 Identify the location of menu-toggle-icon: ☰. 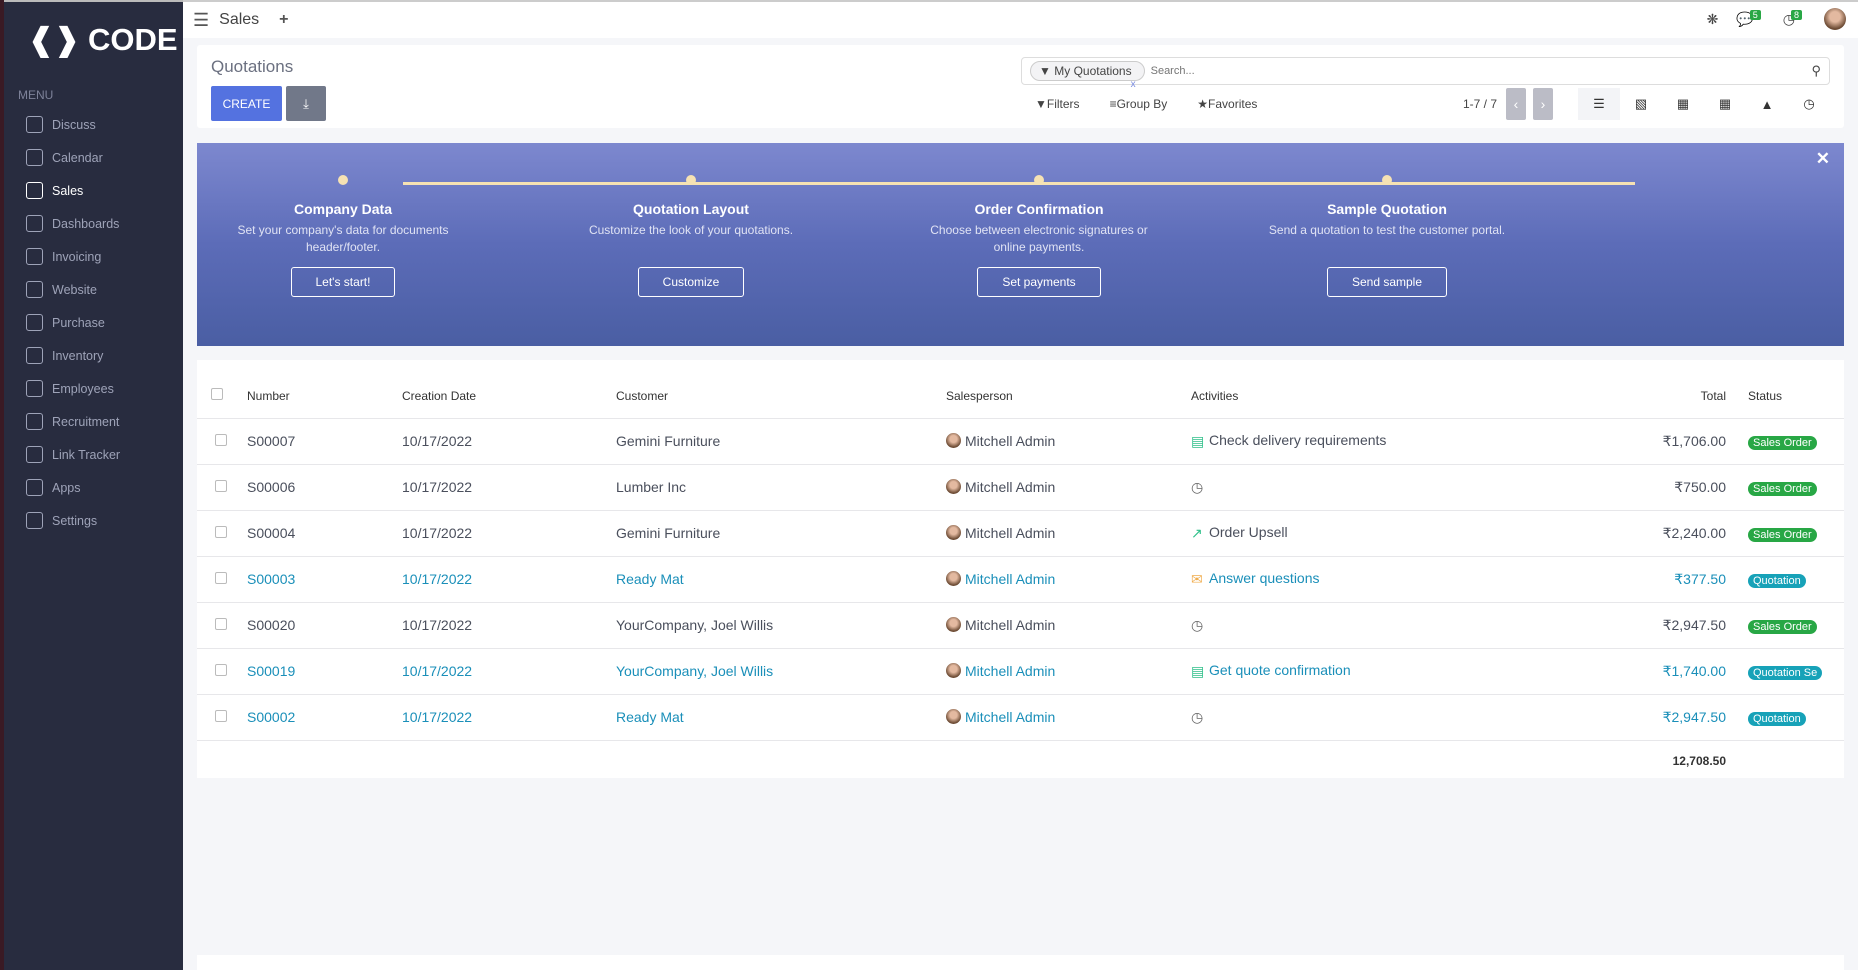
(201, 19).